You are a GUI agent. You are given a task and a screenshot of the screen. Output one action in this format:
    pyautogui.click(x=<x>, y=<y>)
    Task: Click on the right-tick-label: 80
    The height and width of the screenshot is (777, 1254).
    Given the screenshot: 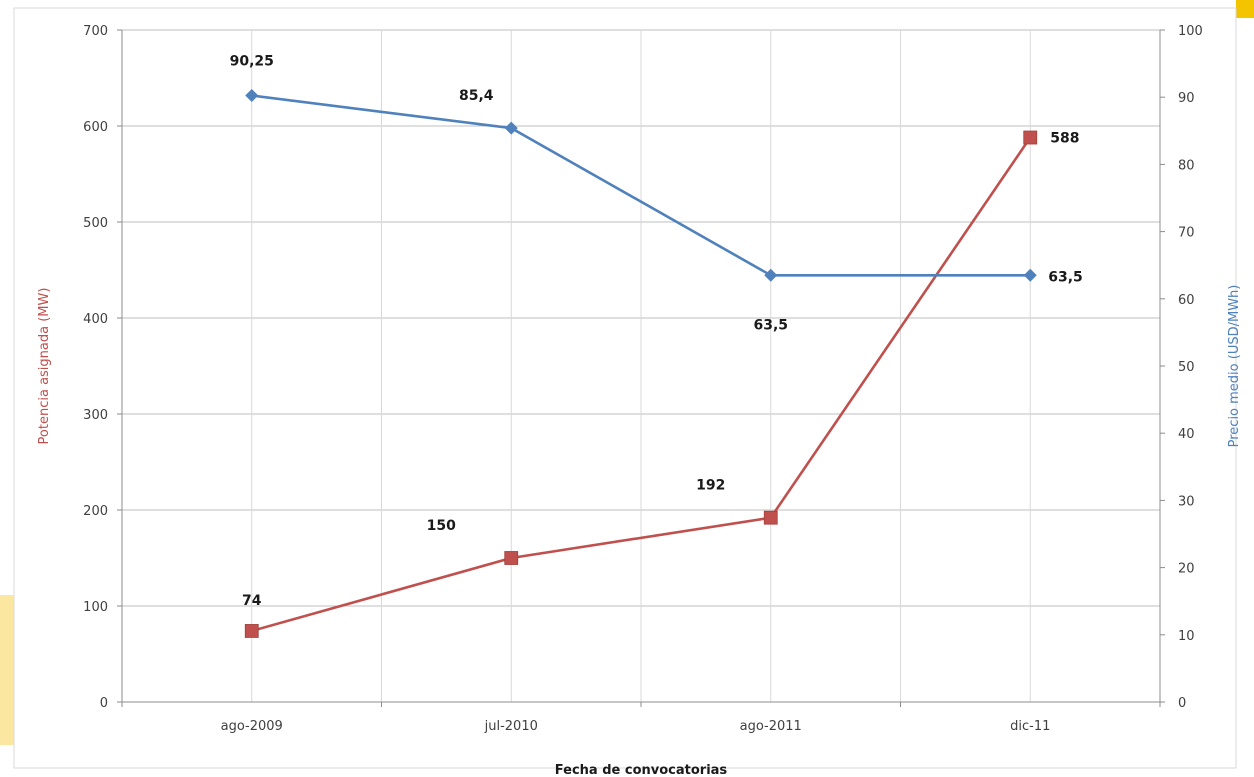 What is the action you would take?
    pyautogui.click(x=1186, y=165)
    